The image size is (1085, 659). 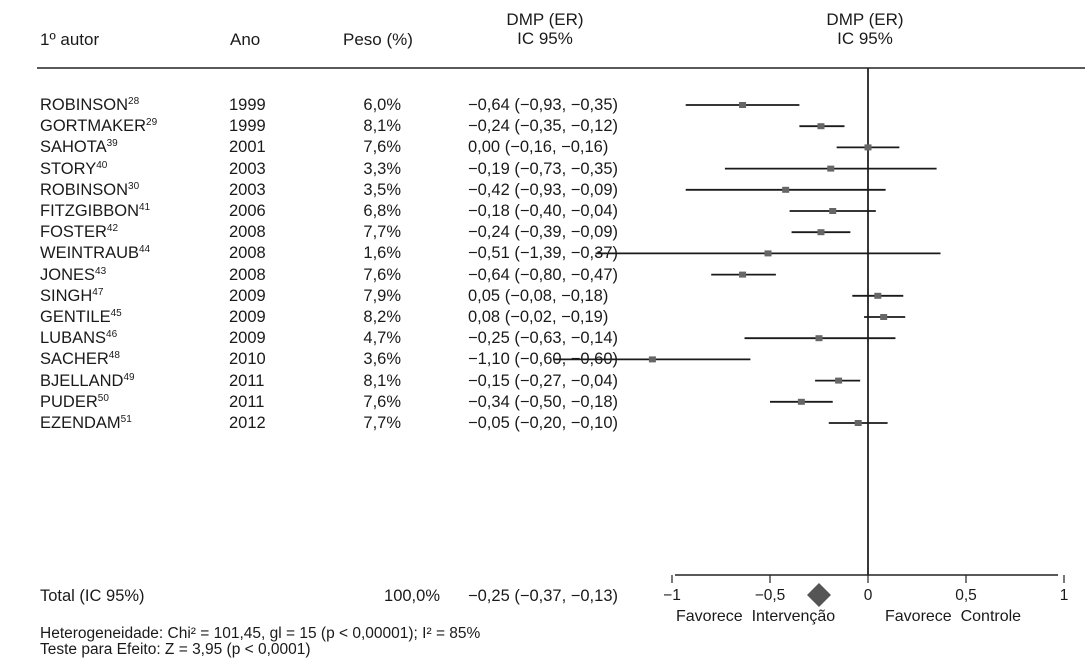 I want to click on header-plot: DMP (ER) IC 95%, so click(x=865, y=29).